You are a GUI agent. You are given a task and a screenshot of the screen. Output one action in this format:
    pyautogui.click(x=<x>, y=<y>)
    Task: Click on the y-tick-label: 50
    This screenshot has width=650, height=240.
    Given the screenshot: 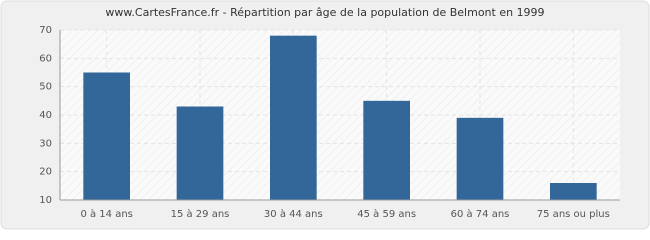 What is the action you would take?
    pyautogui.click(x=45, y=87)
    